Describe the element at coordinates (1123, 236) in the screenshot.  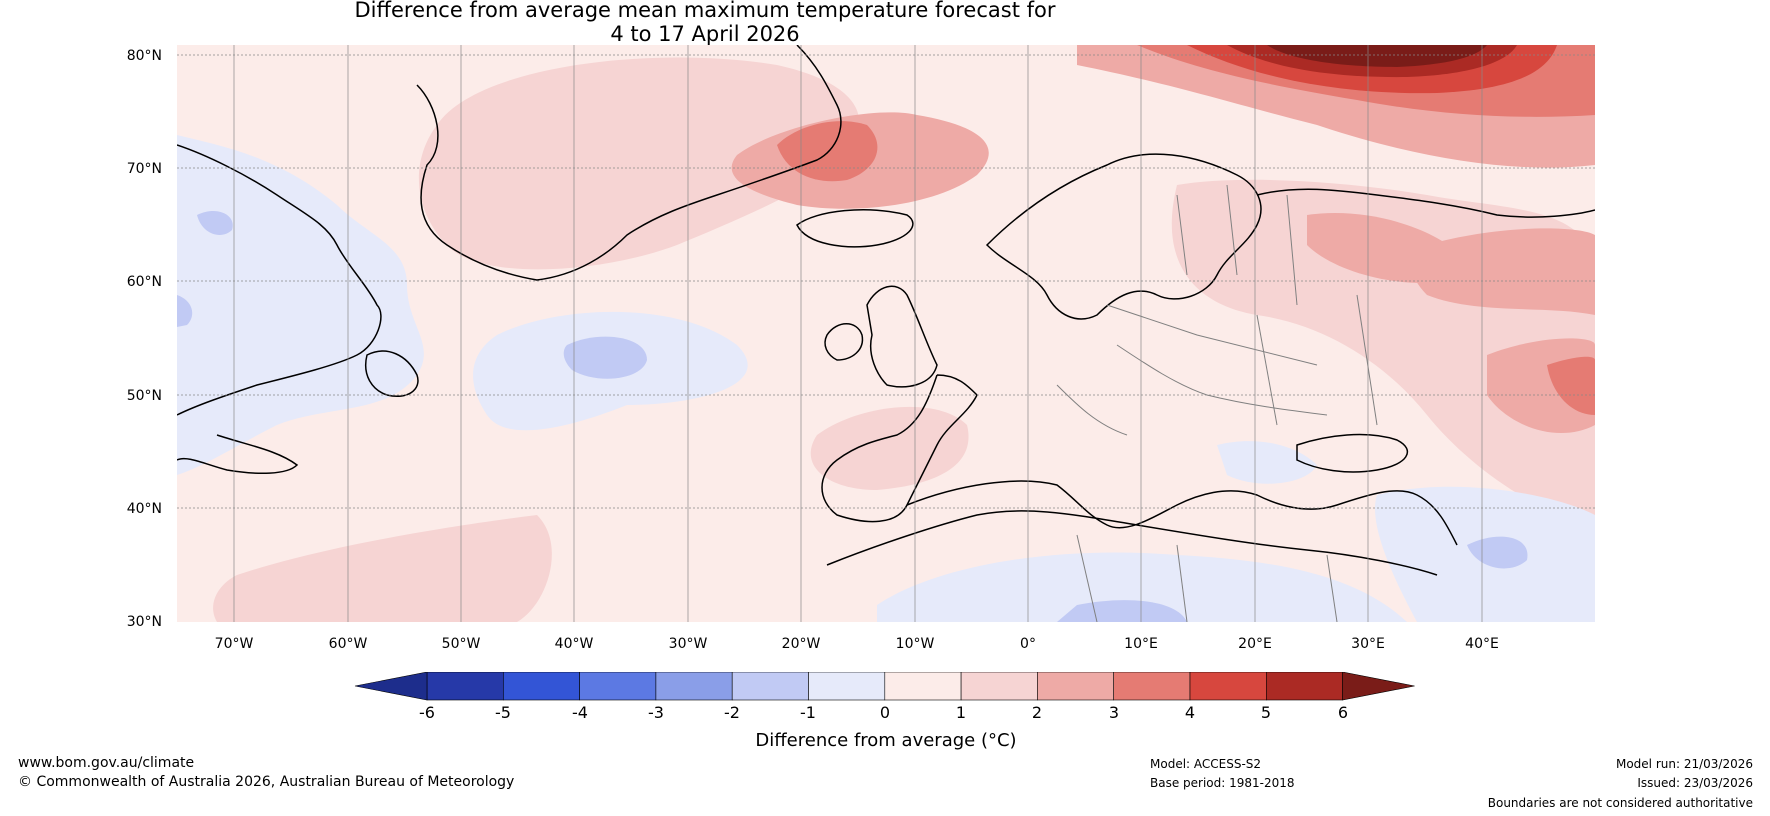
I see `coastline-scandinavia` at that location.